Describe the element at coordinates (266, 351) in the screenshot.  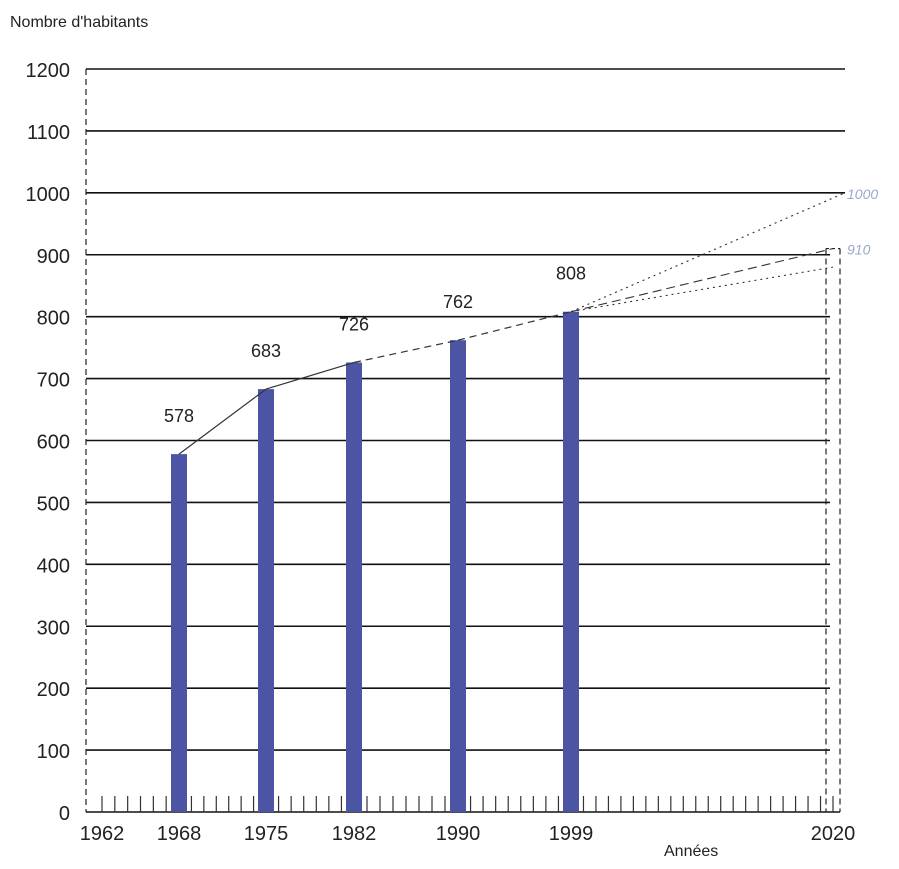
I see `bar-value-label: 683` at that location.